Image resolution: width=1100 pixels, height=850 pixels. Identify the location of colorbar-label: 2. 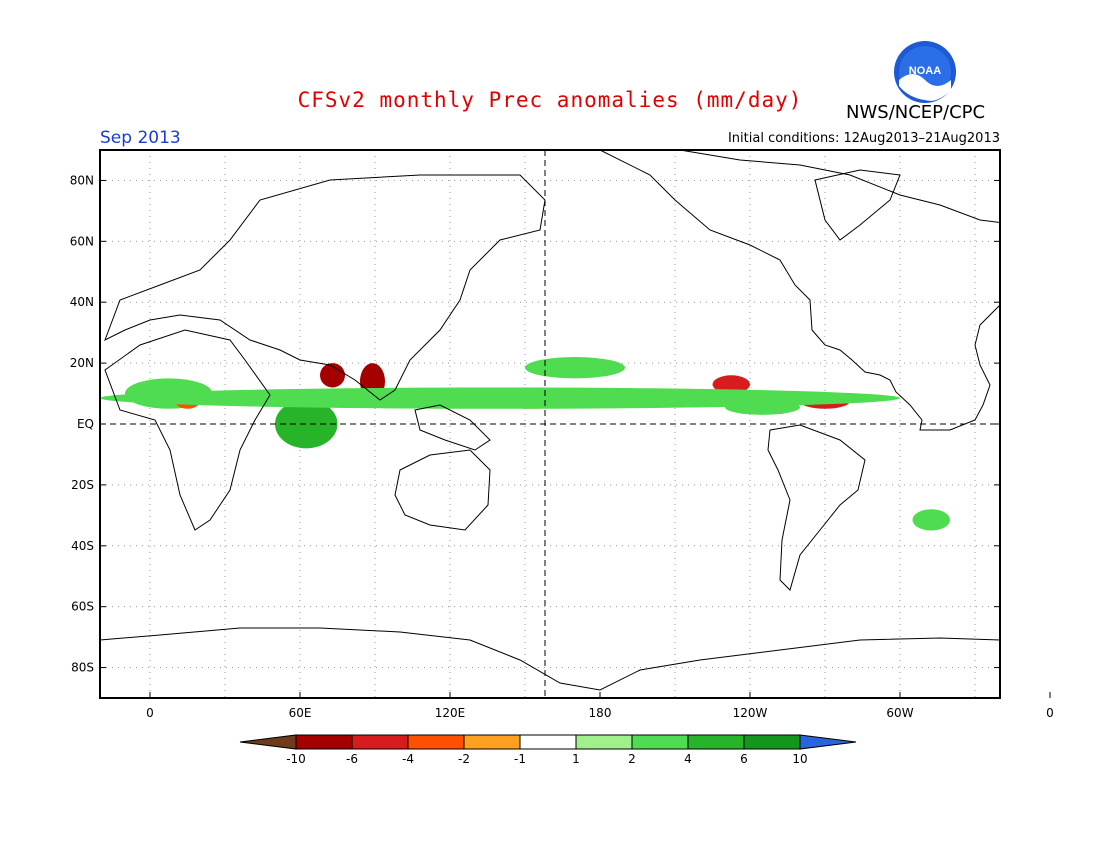
(632, 759).